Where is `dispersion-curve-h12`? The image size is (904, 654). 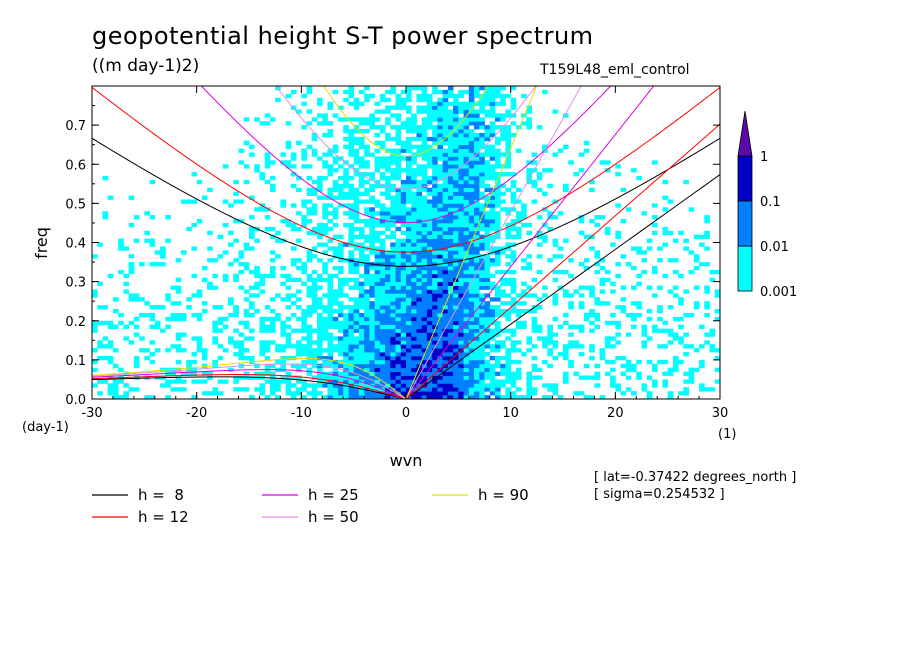 dispersion-curve-h12 is located at coordinates (562, 261).